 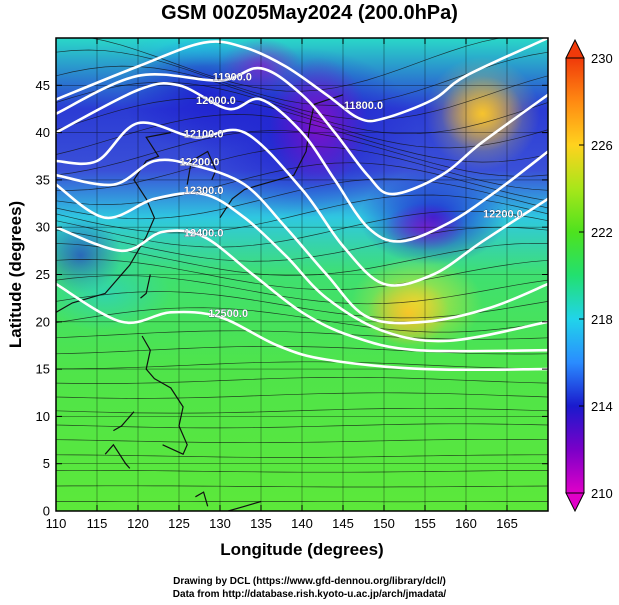 I want to click on colorbar-tick-label: 226, so click(x=602, y=145).